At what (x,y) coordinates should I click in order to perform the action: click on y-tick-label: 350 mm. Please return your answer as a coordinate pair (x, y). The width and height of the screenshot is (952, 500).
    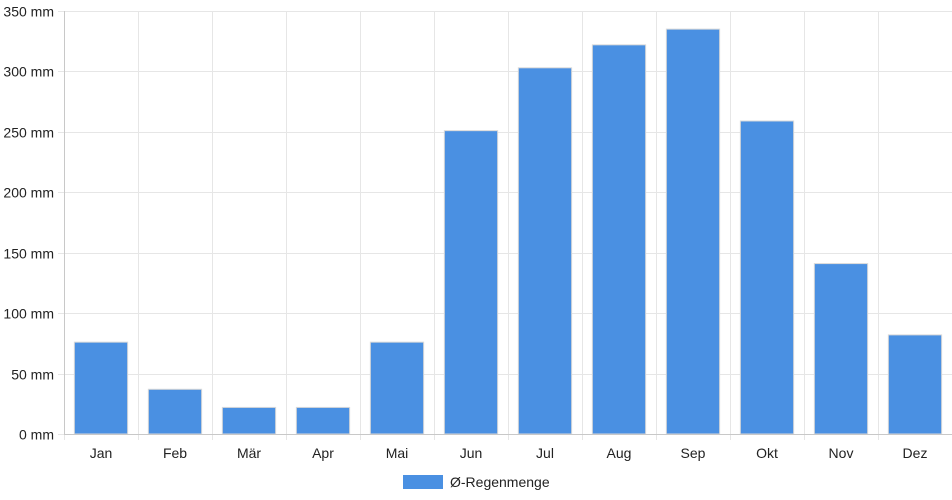
    Looking at the image, I should click on (28, 12).